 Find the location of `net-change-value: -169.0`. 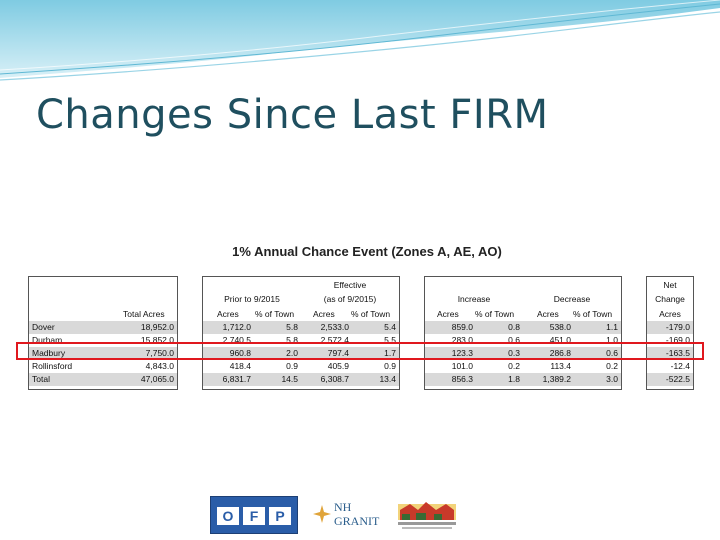

net-change-value: -169.0 is located at coordinates (677, 340).